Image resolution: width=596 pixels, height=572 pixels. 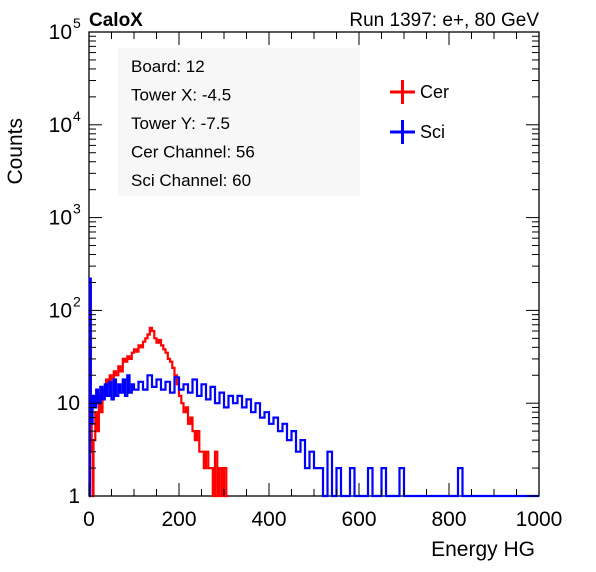 What do you see at coordinates (77, 209) in the screenshot?
I see `y-tick-label-exponent: 3` at bounding box center [77, 209].